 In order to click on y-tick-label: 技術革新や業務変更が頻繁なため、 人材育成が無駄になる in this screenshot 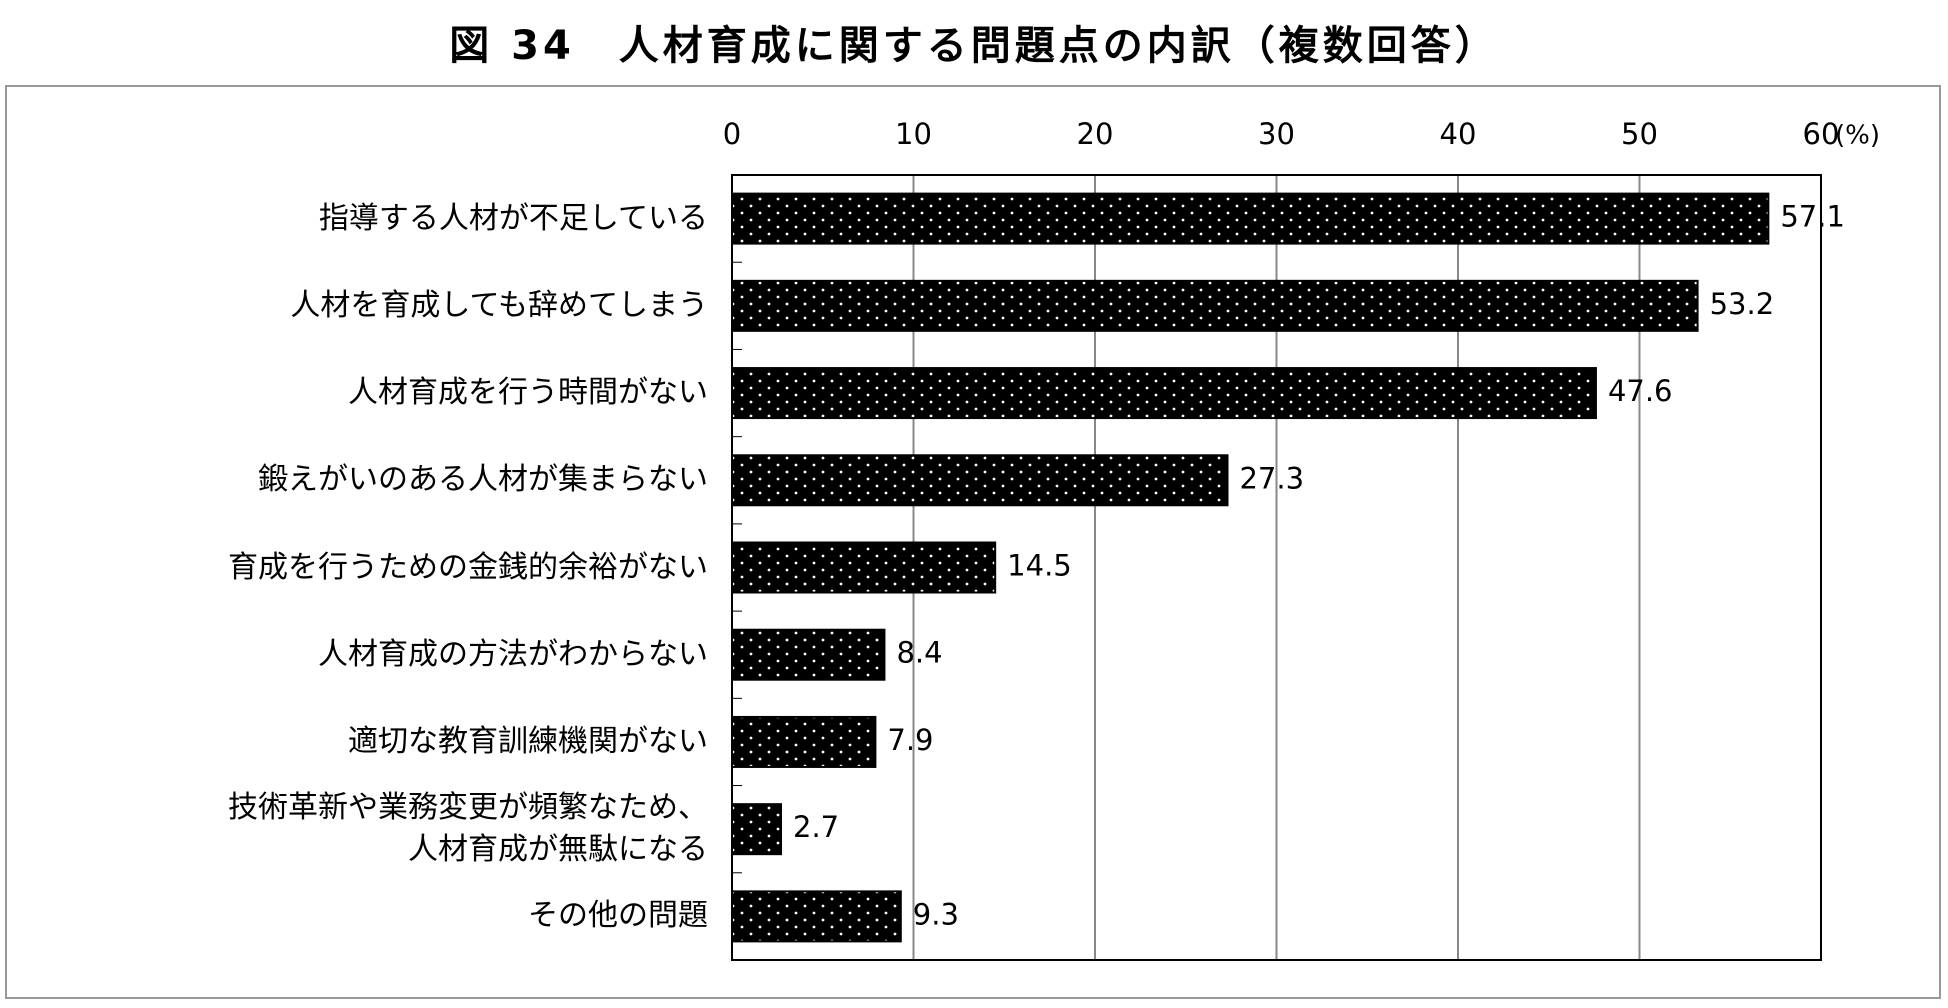, I will do `click(468, 829)`.